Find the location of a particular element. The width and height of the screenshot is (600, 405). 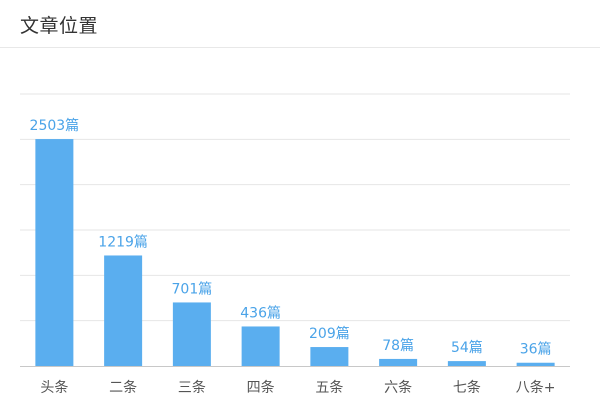

bar-value-label: 436篇 is located at coordinates (260, 313).